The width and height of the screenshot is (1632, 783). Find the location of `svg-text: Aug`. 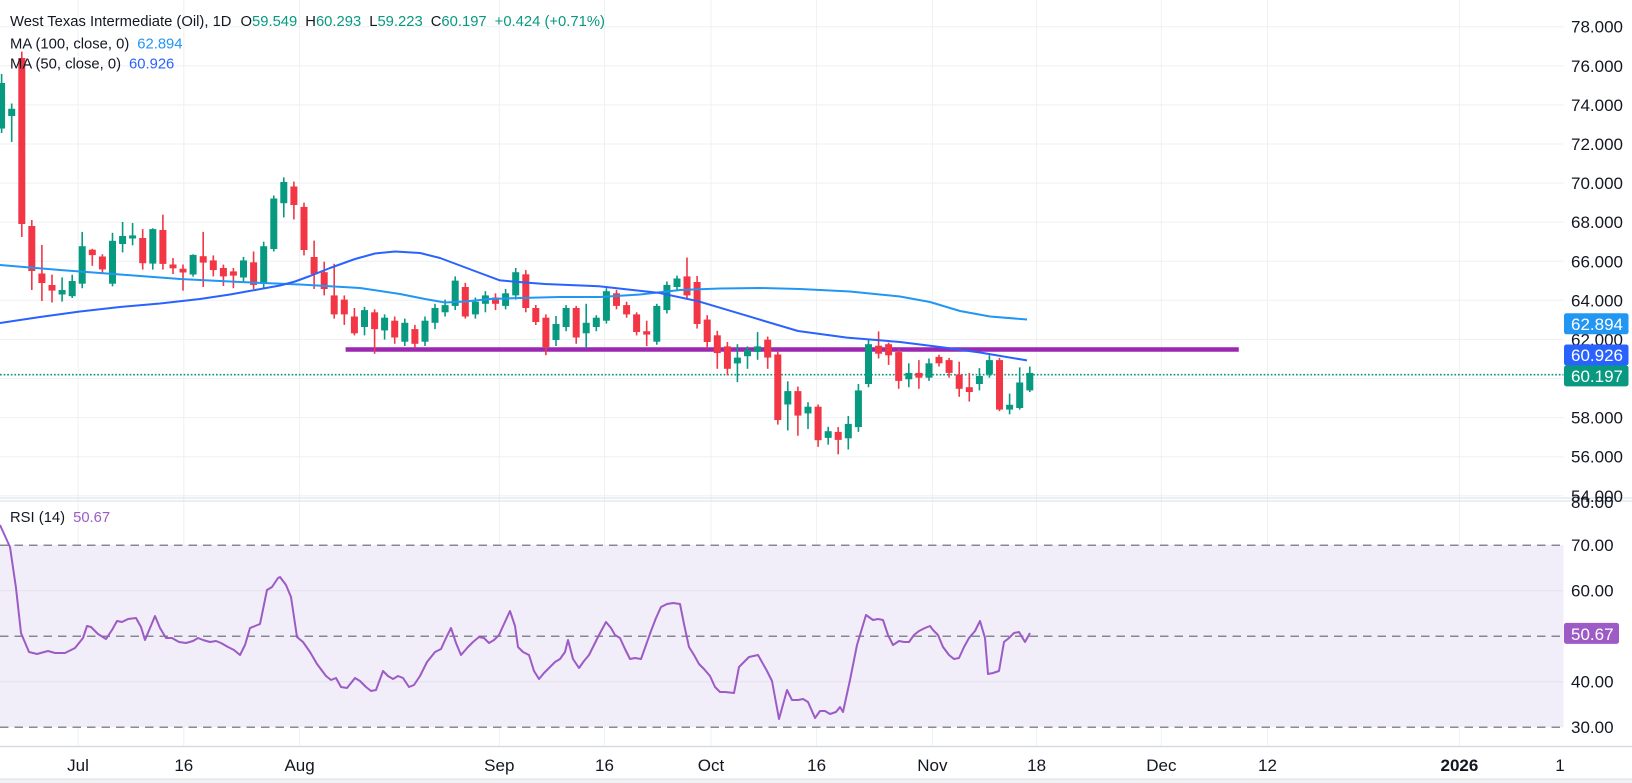

svg-text: Aug is located at coordinates (299, 765).